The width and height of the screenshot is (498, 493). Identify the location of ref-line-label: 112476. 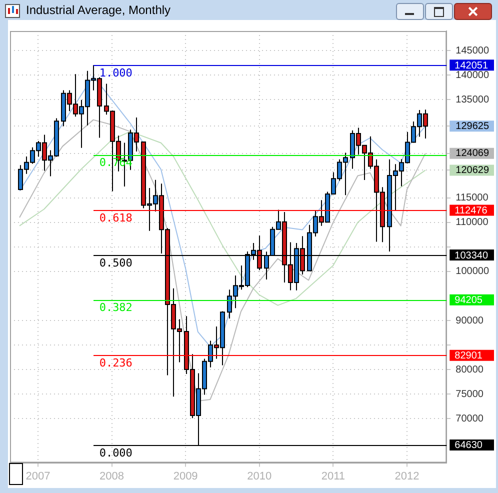
(471, 210).